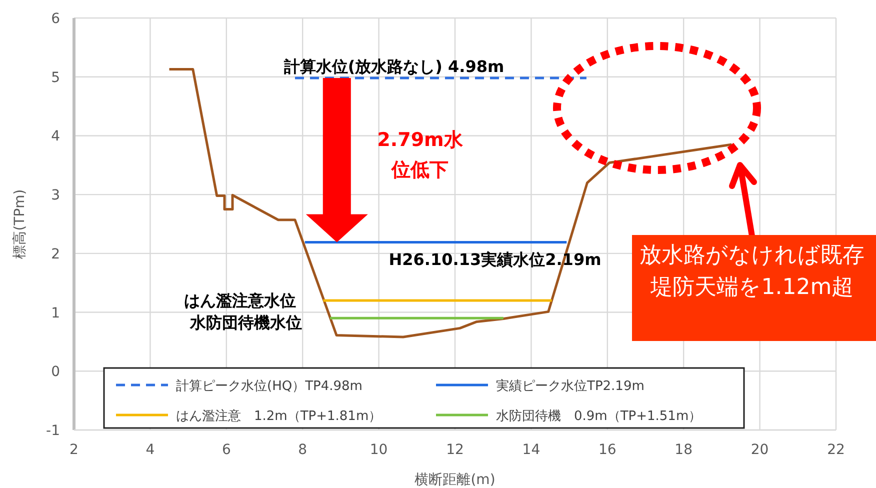 The width and height of the screenshot is (876, 488). I want to click on y-tick-label: 6, so click(55, 19).